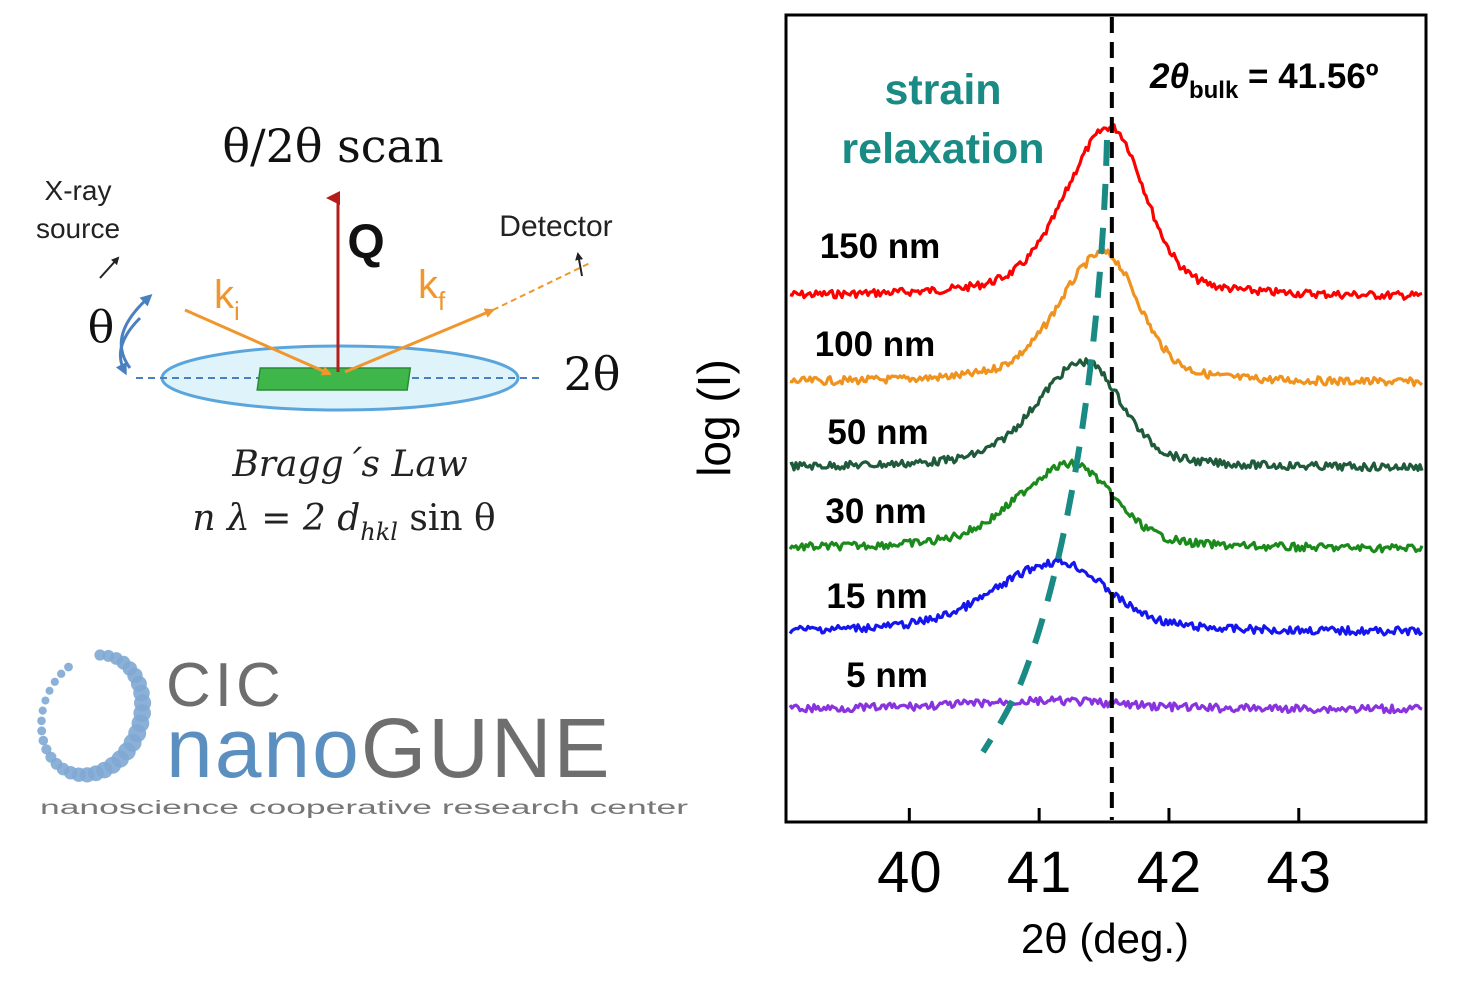 The width and height of the screenshot is (1463, 996). I want to click on source-label-line1: X-ray, so click(78, 190).